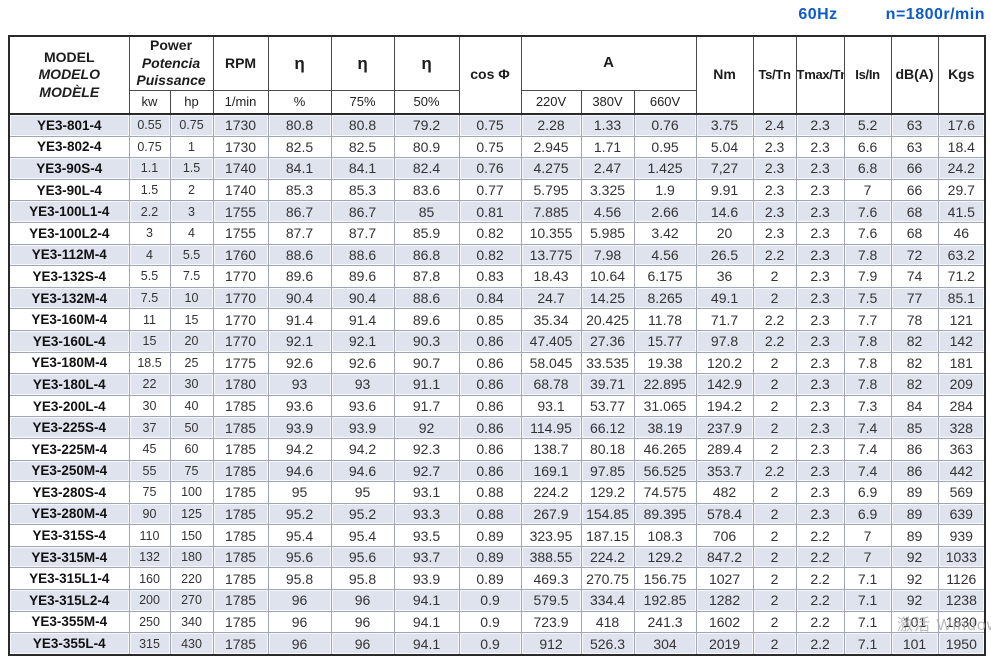 This screenshot has width=991, height=656. Describe the element at coordinates (607, 125) in the screenshot. I see `a-380v: 1.33` at that location.